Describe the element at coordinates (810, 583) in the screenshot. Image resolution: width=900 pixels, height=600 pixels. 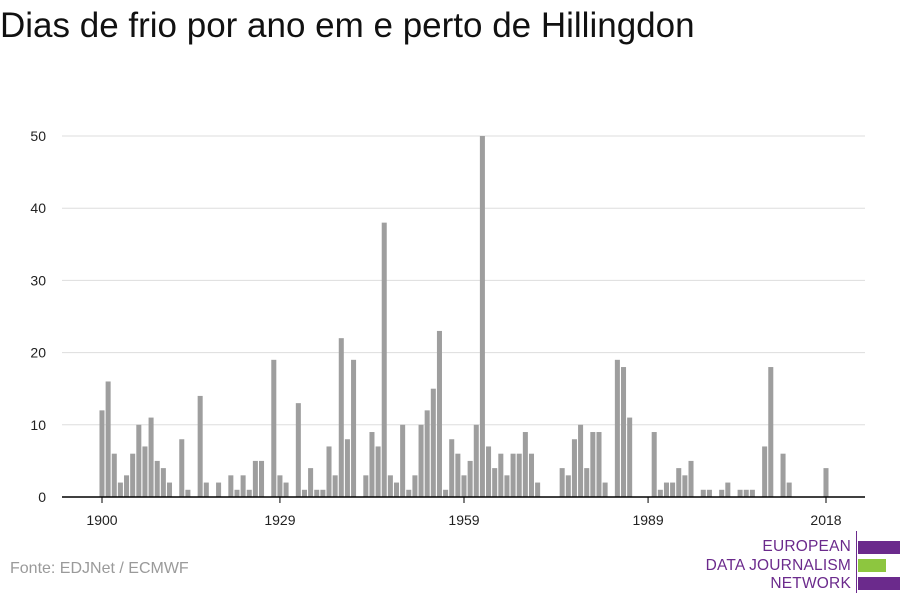
I see `logo-line-3: NETWORK` at that location.